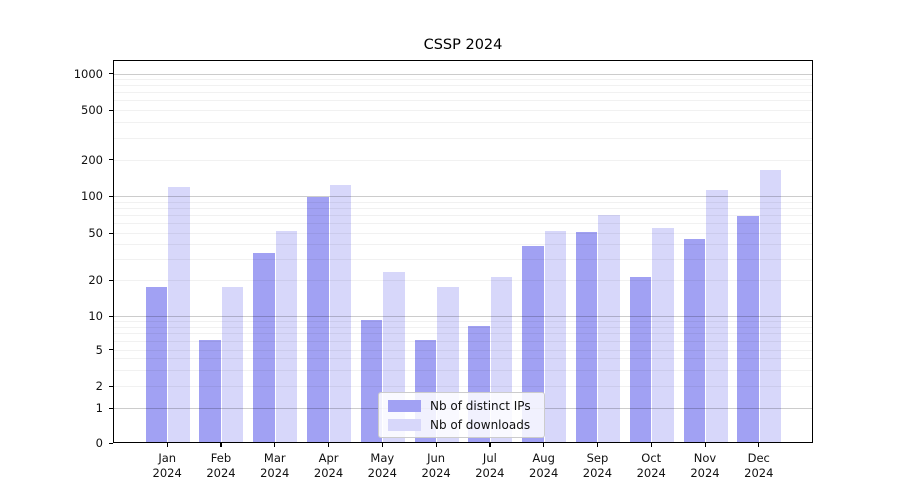 The height and width of the screenshot is (500, 900). Describe the element at coordinates (480, 424) in the screenshot. I see `legend-label-downloads: Nb of downloads` at that location.